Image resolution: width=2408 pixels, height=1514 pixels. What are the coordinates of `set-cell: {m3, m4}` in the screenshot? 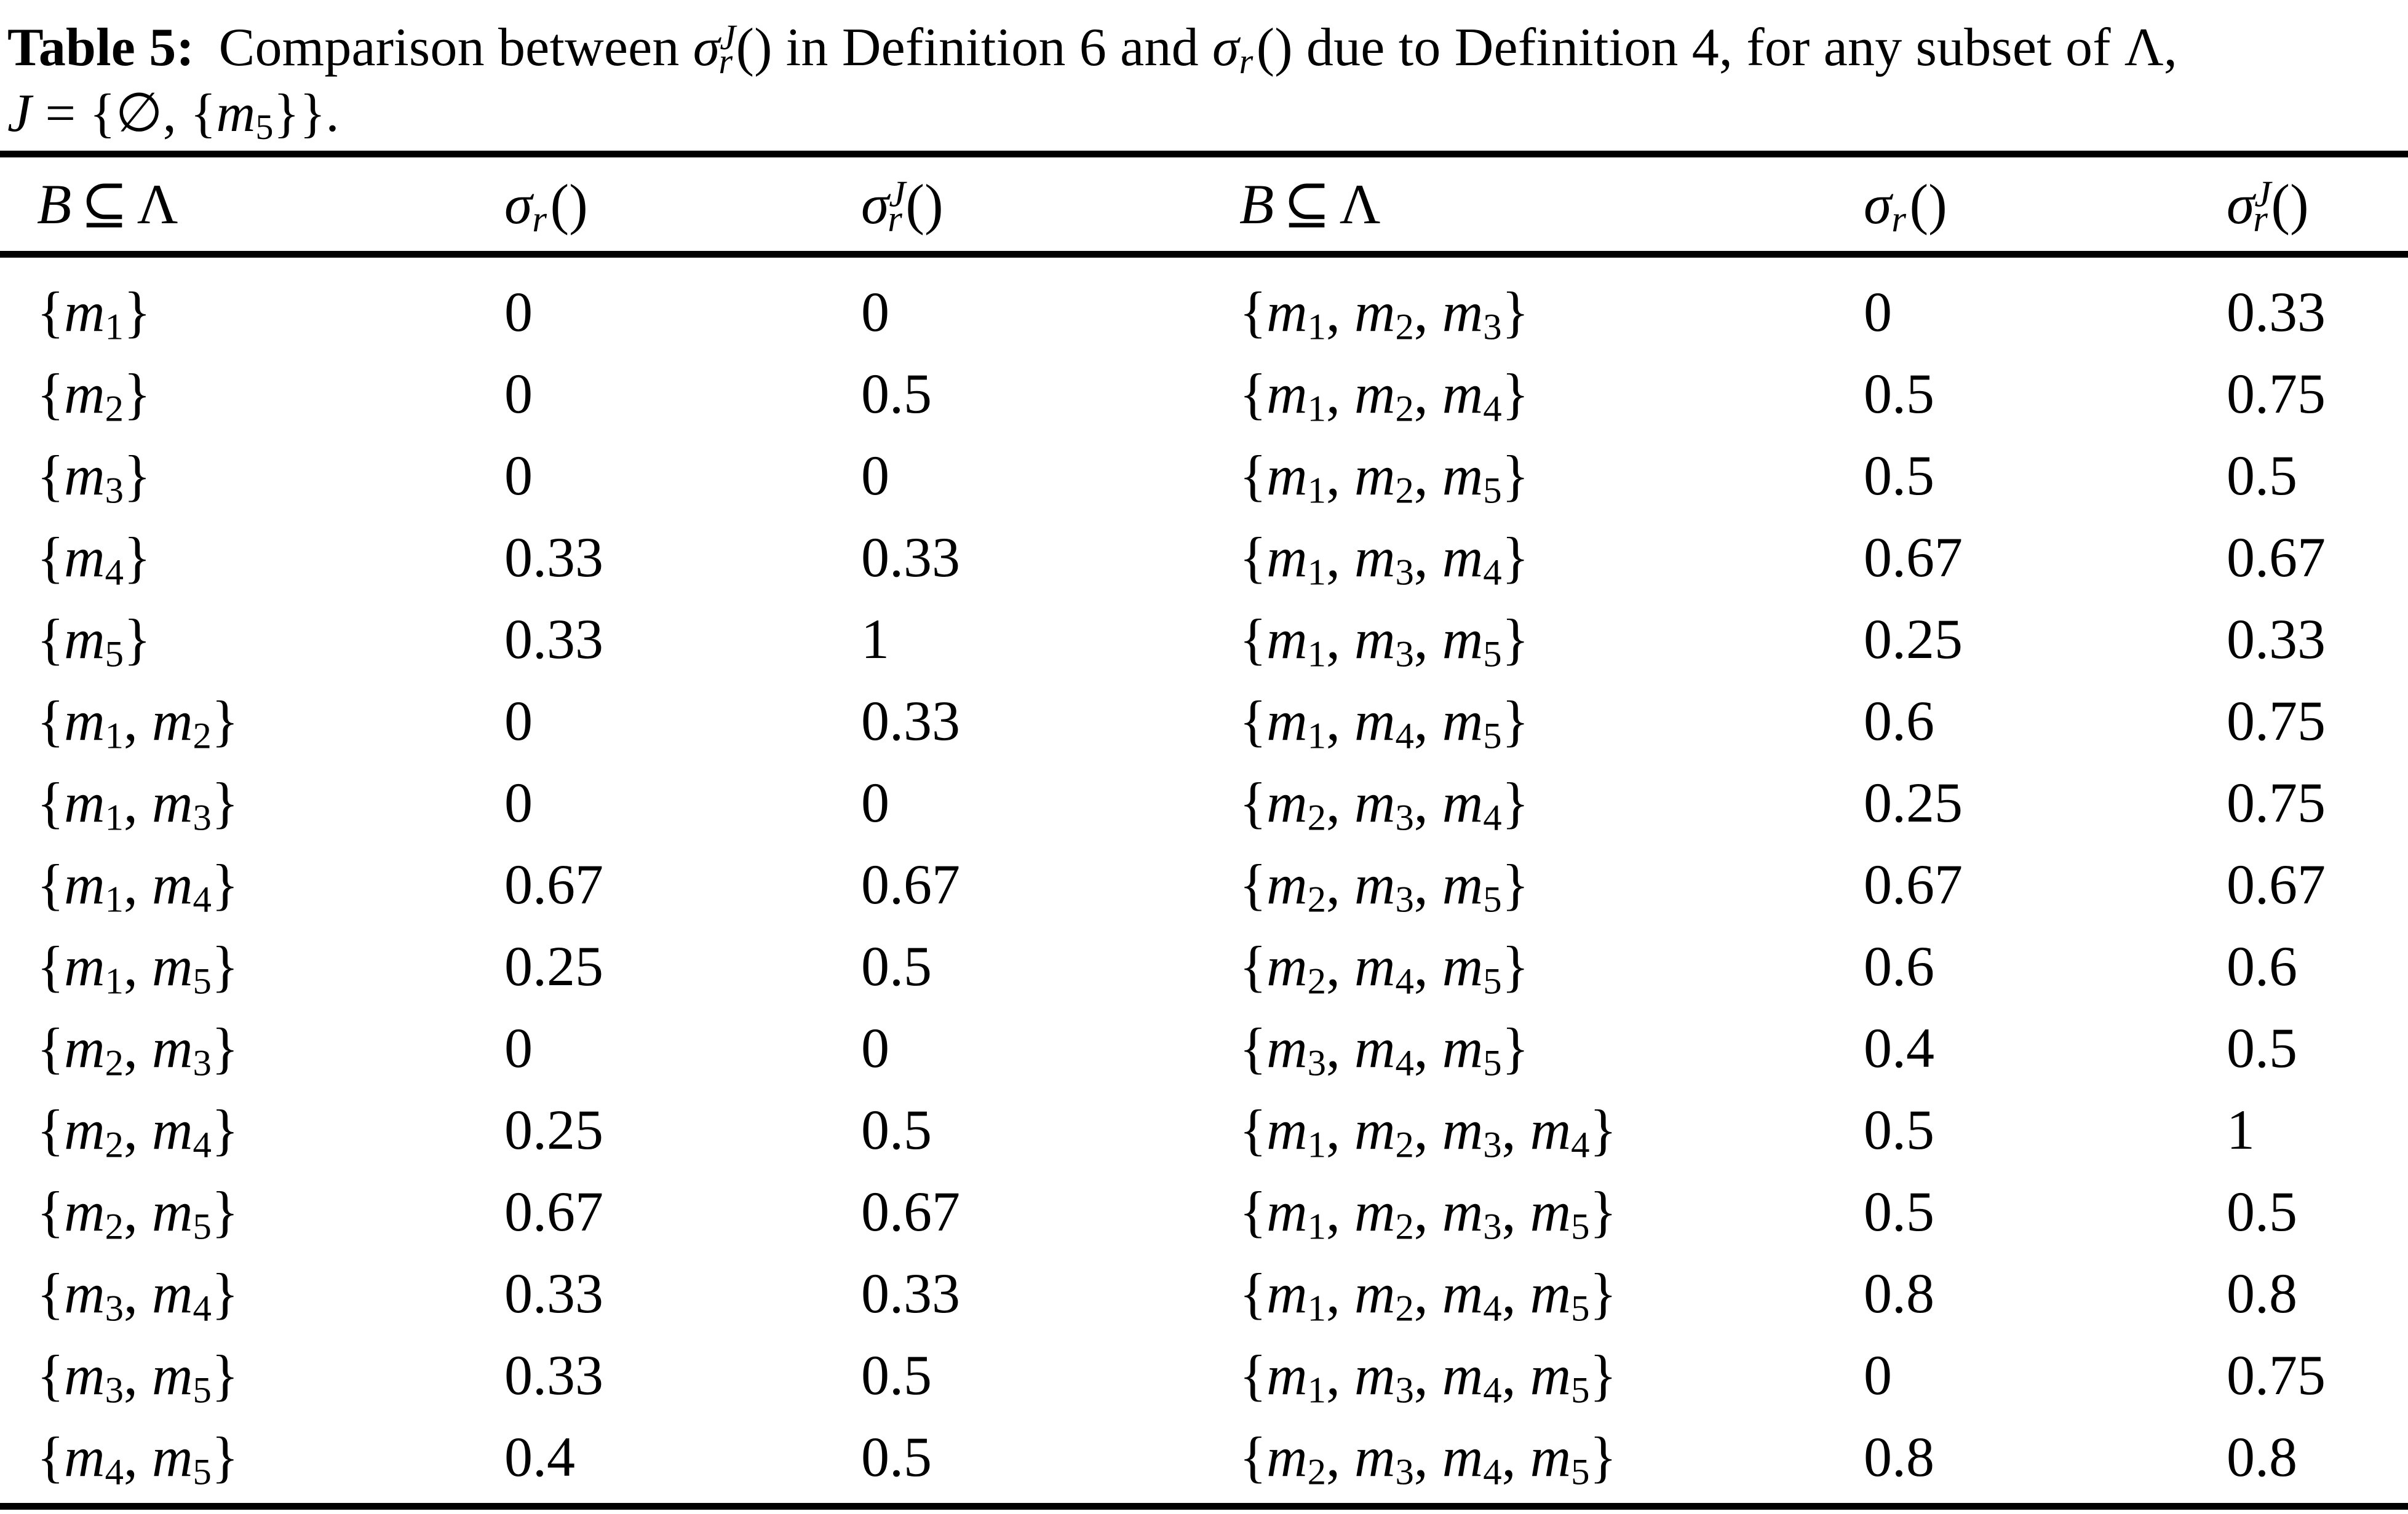 It's located at (138, 1296).